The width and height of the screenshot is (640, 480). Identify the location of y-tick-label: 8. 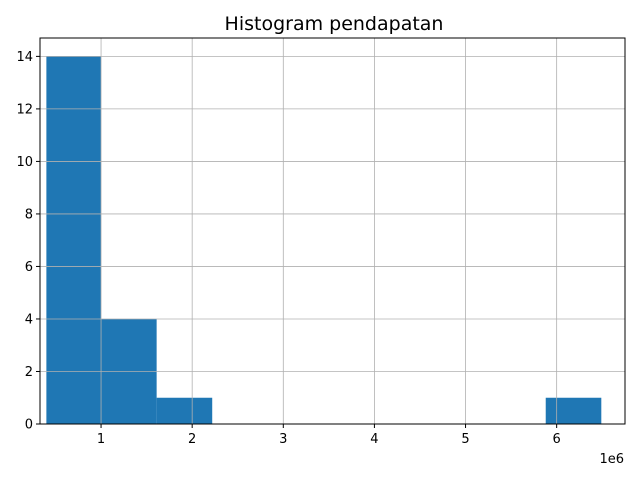
(29, 214).